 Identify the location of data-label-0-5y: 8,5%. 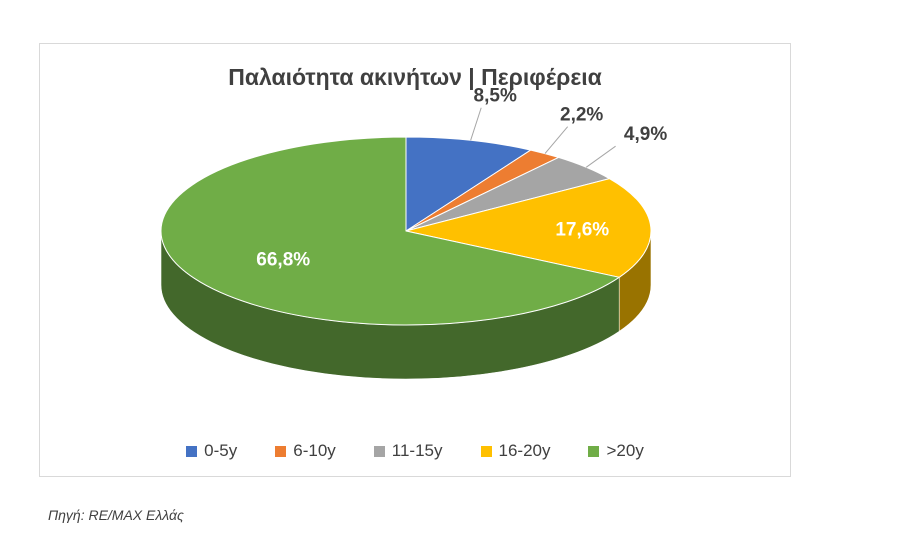
(495, 96).